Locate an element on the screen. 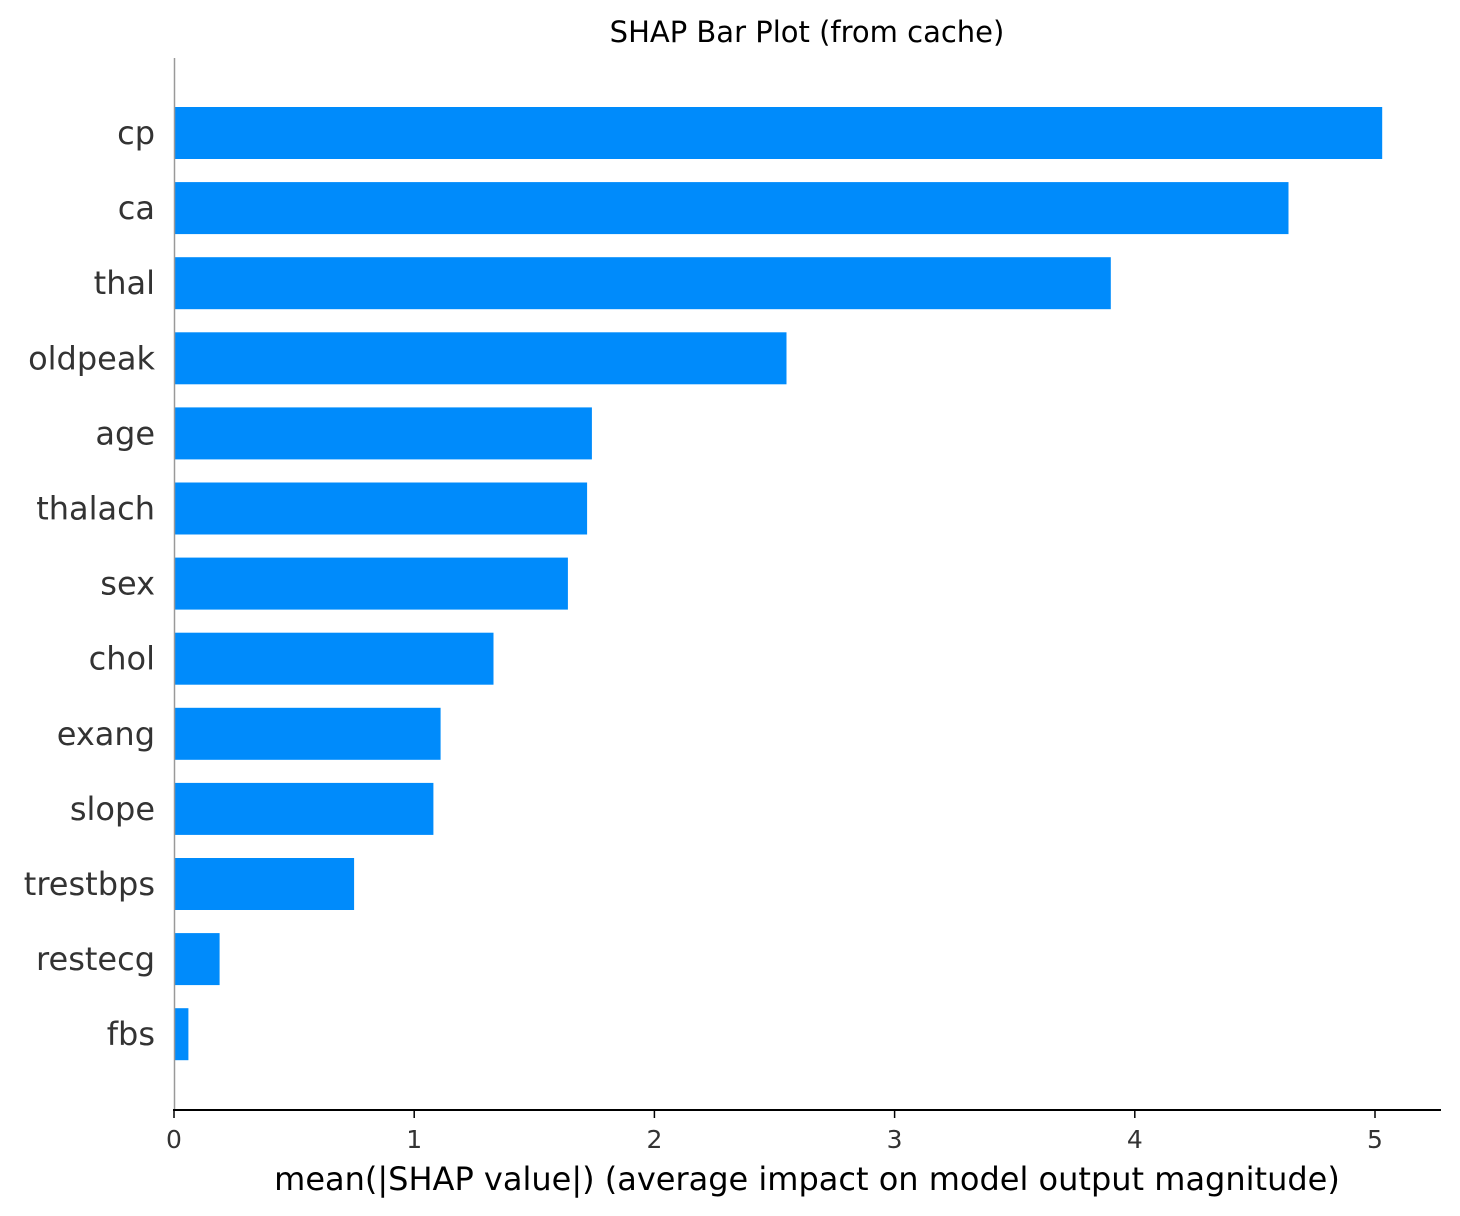 This screenshot has height=1216, width=1460. category-label-sex: sex is located at coordinates (127, 584).